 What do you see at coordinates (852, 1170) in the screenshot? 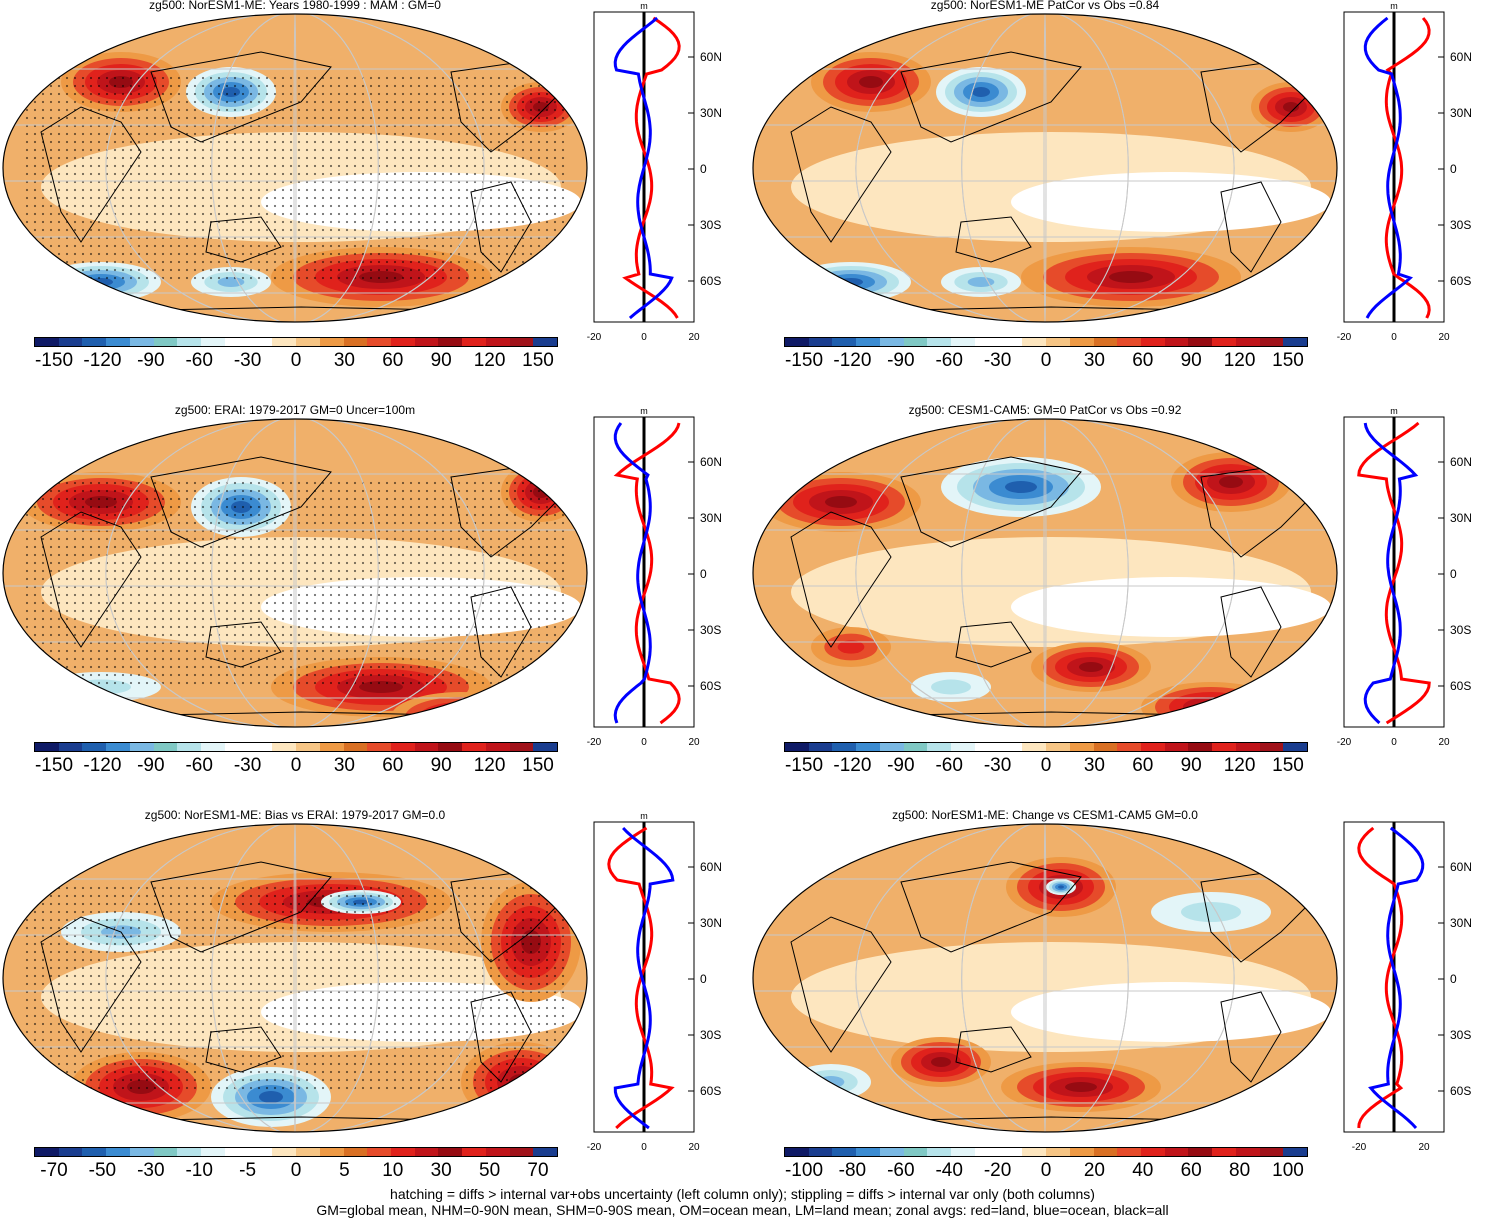
I see `colorbar-tick-label: -80` at bounding box center [852, 1170].